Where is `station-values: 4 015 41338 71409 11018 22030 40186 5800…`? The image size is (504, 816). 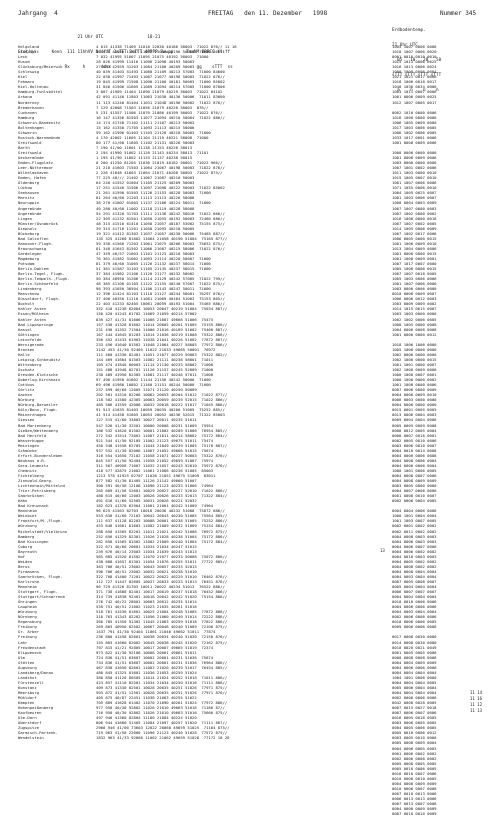 station-values: 4 015 41338 71409 11018 22030 40186 5800… is located at coordinates (166, 46).